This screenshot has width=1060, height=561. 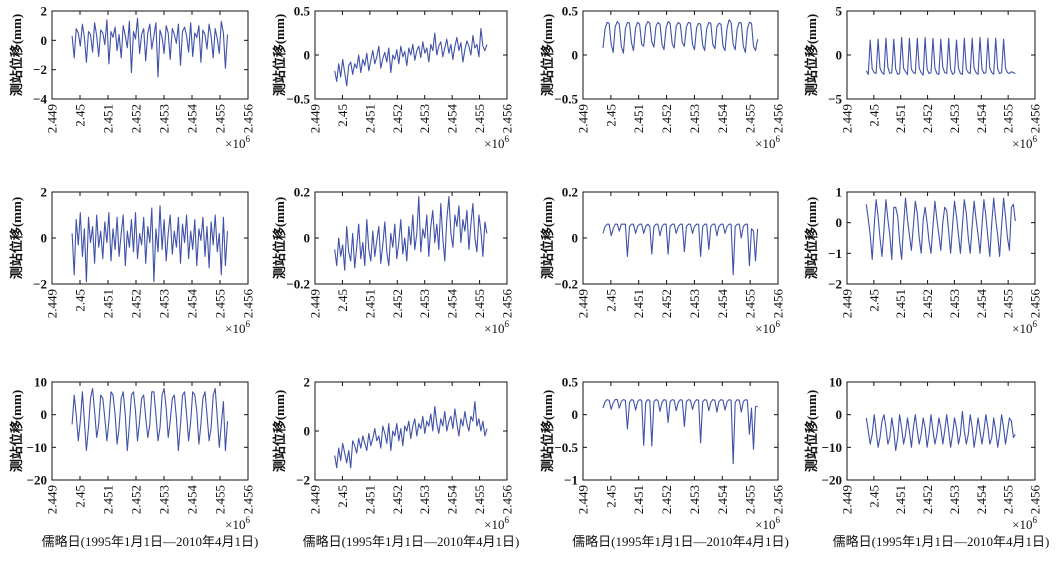 I want to click on y-tick-label: −4, so click(x=40, y=99).